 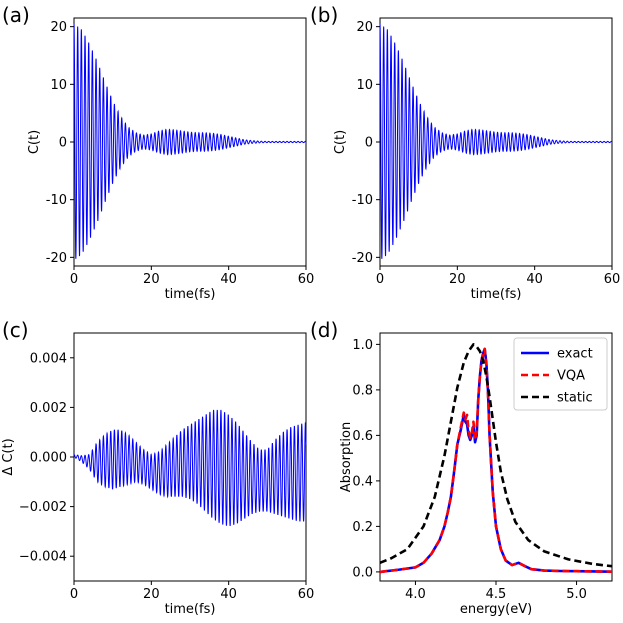 I want to click on y-tick-label: 0.000, so click(x=48, y=458).